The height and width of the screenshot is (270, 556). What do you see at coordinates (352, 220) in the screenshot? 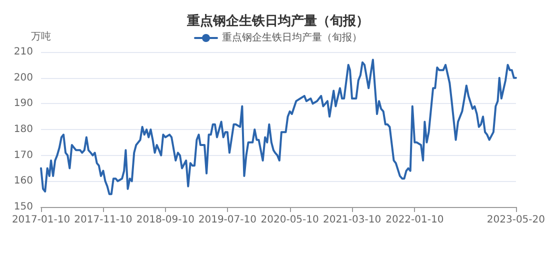
I see `x-tick-label: 2021-03-10` at bounding box center [352, 220].